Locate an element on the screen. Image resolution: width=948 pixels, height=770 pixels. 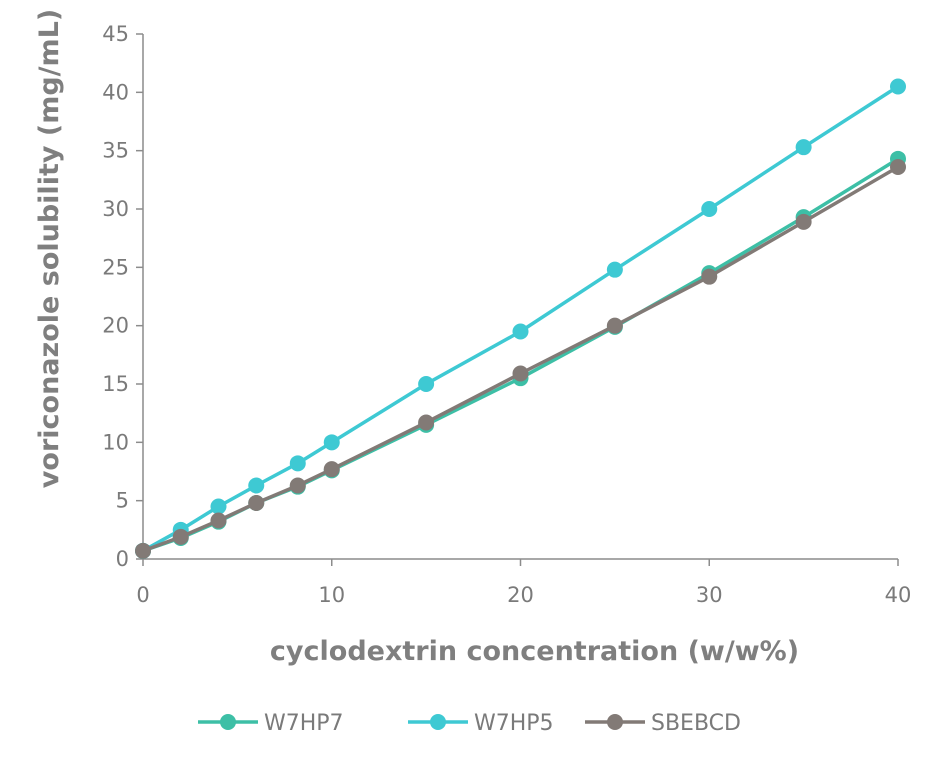
legend: W7HP7 W7HP5 SBEBCD is located at coordinates (469, 723).